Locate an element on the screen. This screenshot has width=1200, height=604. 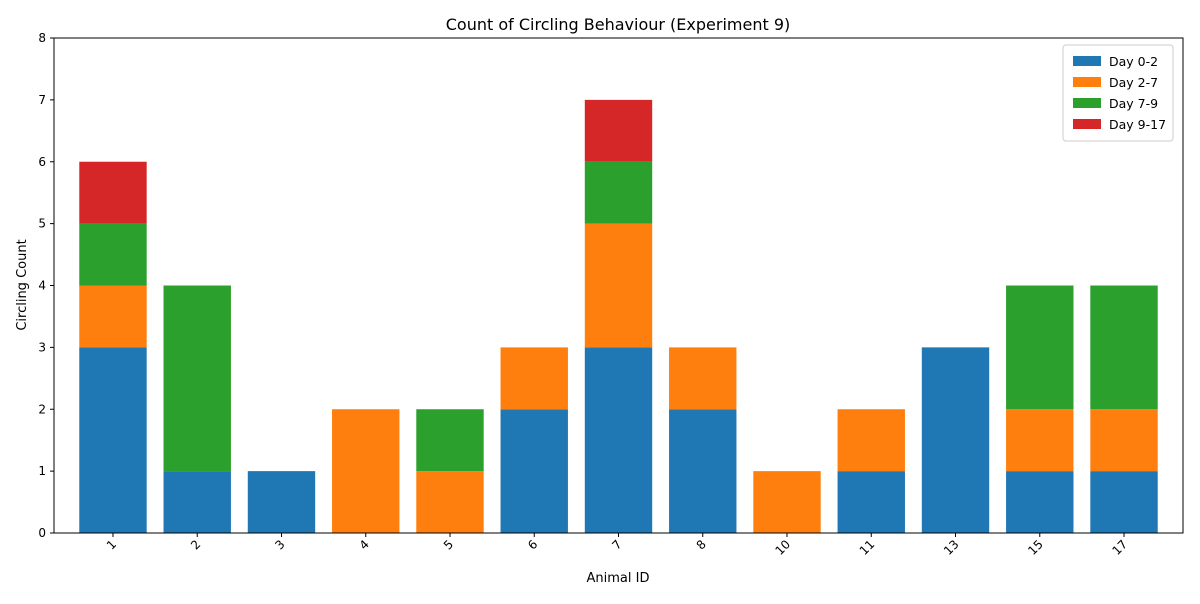
x-tick-label-10: 10 is located at coordinates (782, 547).